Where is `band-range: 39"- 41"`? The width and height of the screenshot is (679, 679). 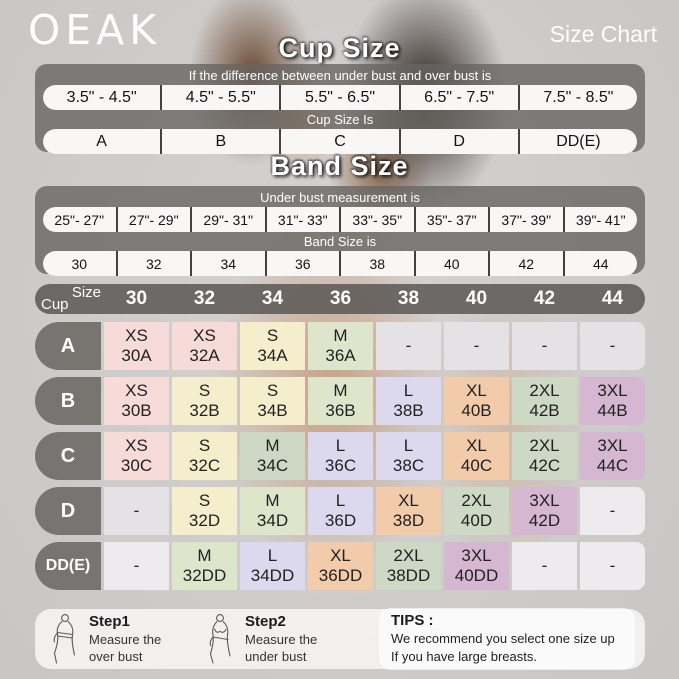 band-range: 39"- 41" is located at coordinates (600, 219).